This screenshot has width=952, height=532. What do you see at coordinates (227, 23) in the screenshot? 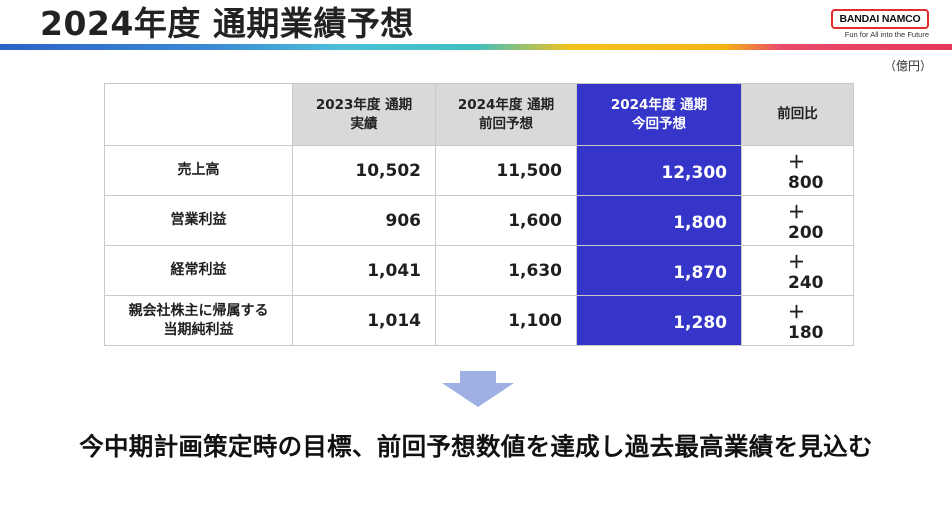
I see `page-title: 2024年度 通期業績予想` at bounding box center [227, 23].